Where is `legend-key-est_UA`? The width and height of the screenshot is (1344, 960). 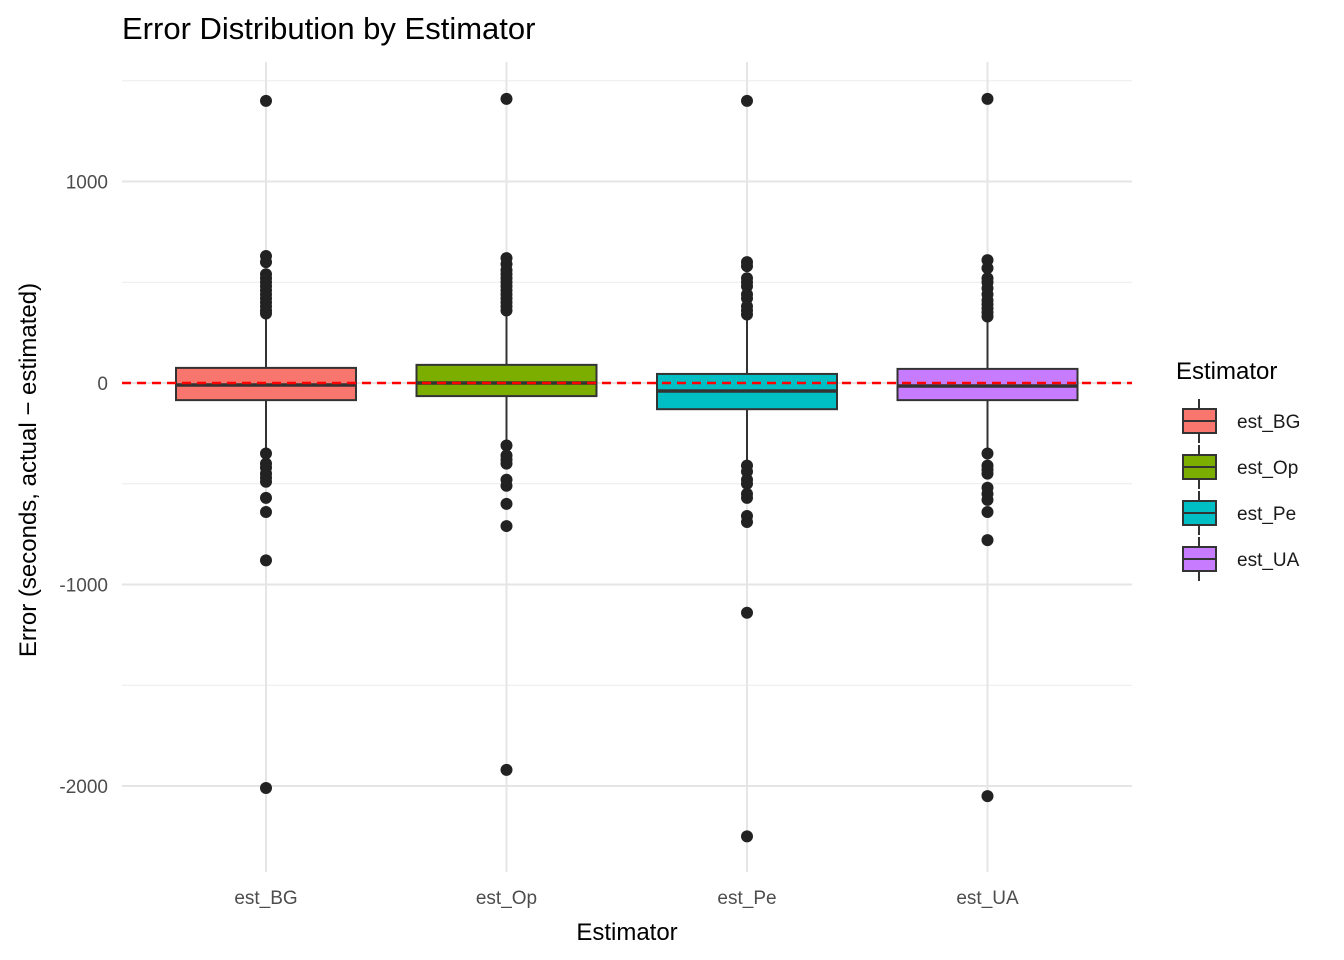 legend-key-est_UA is located at coordinates (1199, 559).